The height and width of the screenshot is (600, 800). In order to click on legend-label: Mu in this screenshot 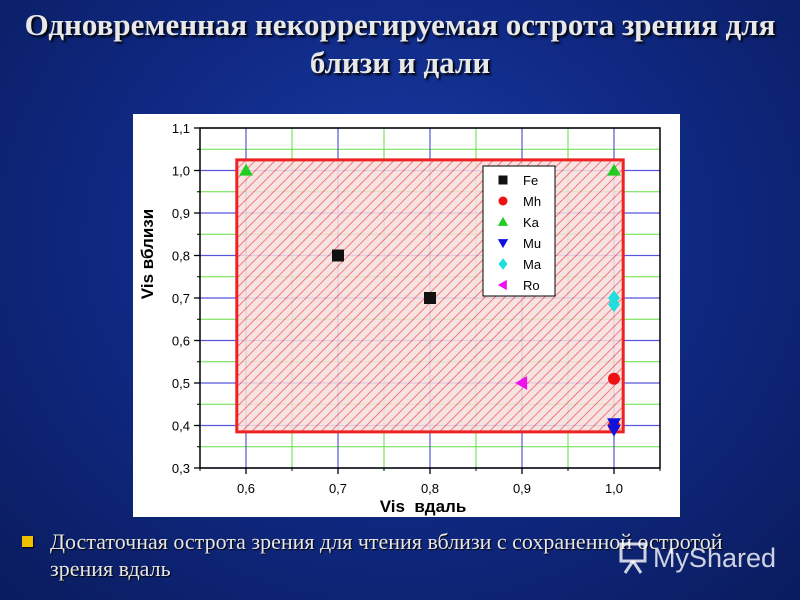, I will do `click(532, 243)`.